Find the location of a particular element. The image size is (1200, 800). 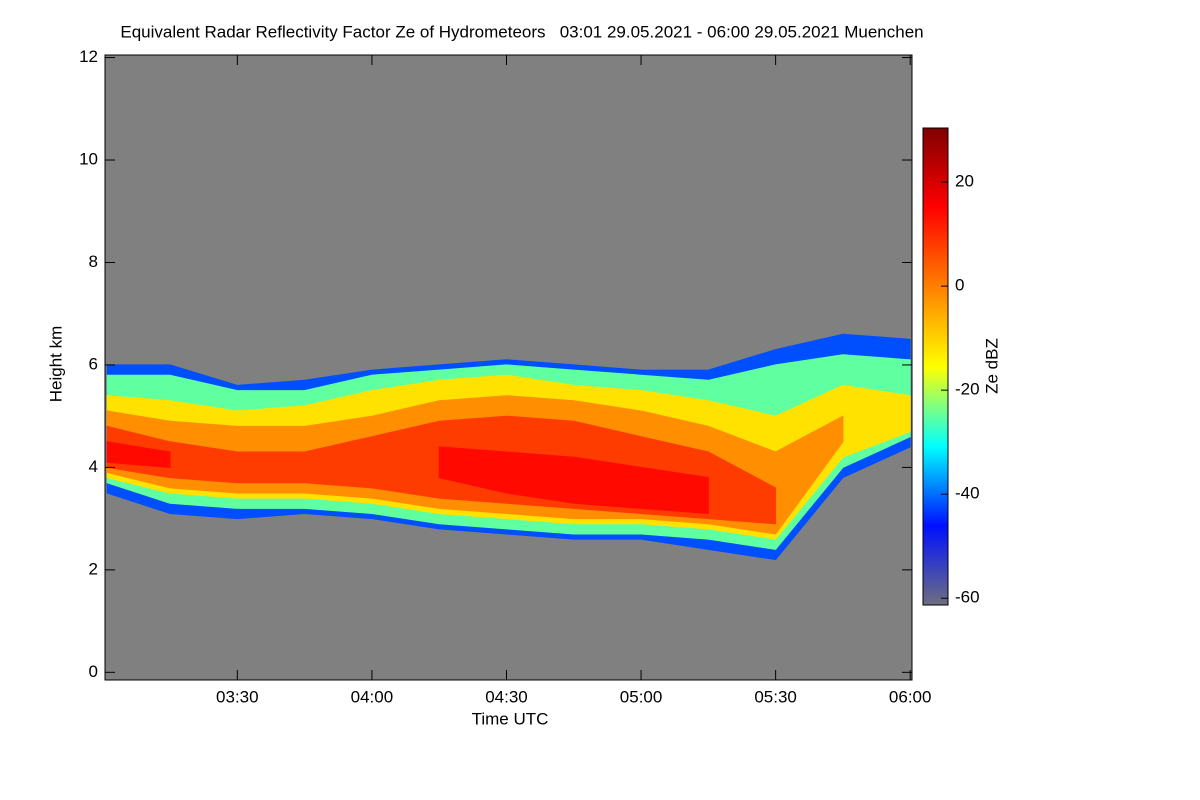

x-axis-label: Time UTC is located at coordinates (510, 718).